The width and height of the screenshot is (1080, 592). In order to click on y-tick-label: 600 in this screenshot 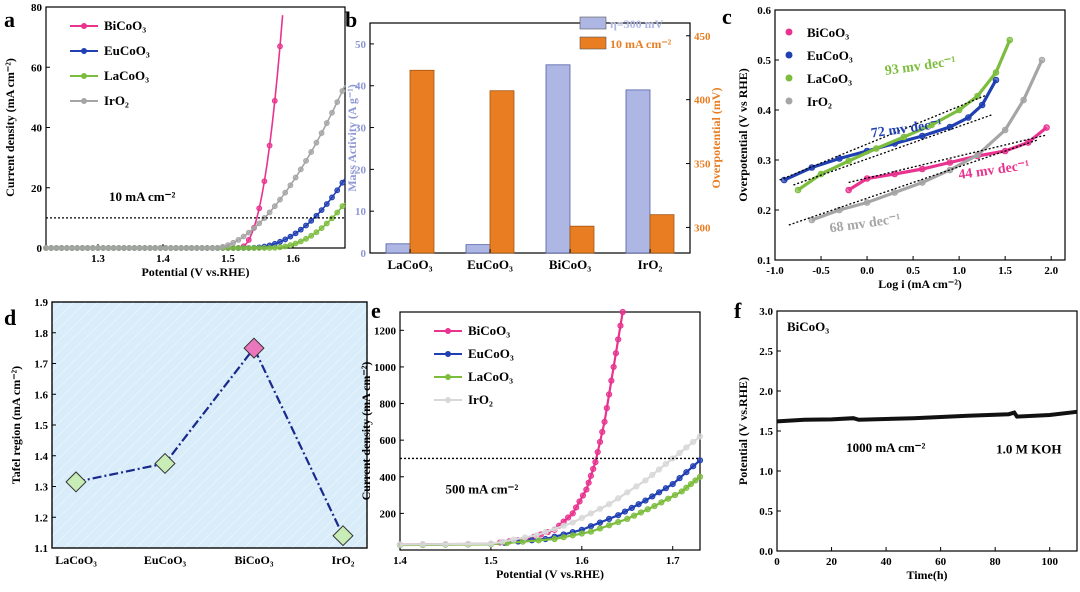, I will do `click(388, 441)`.